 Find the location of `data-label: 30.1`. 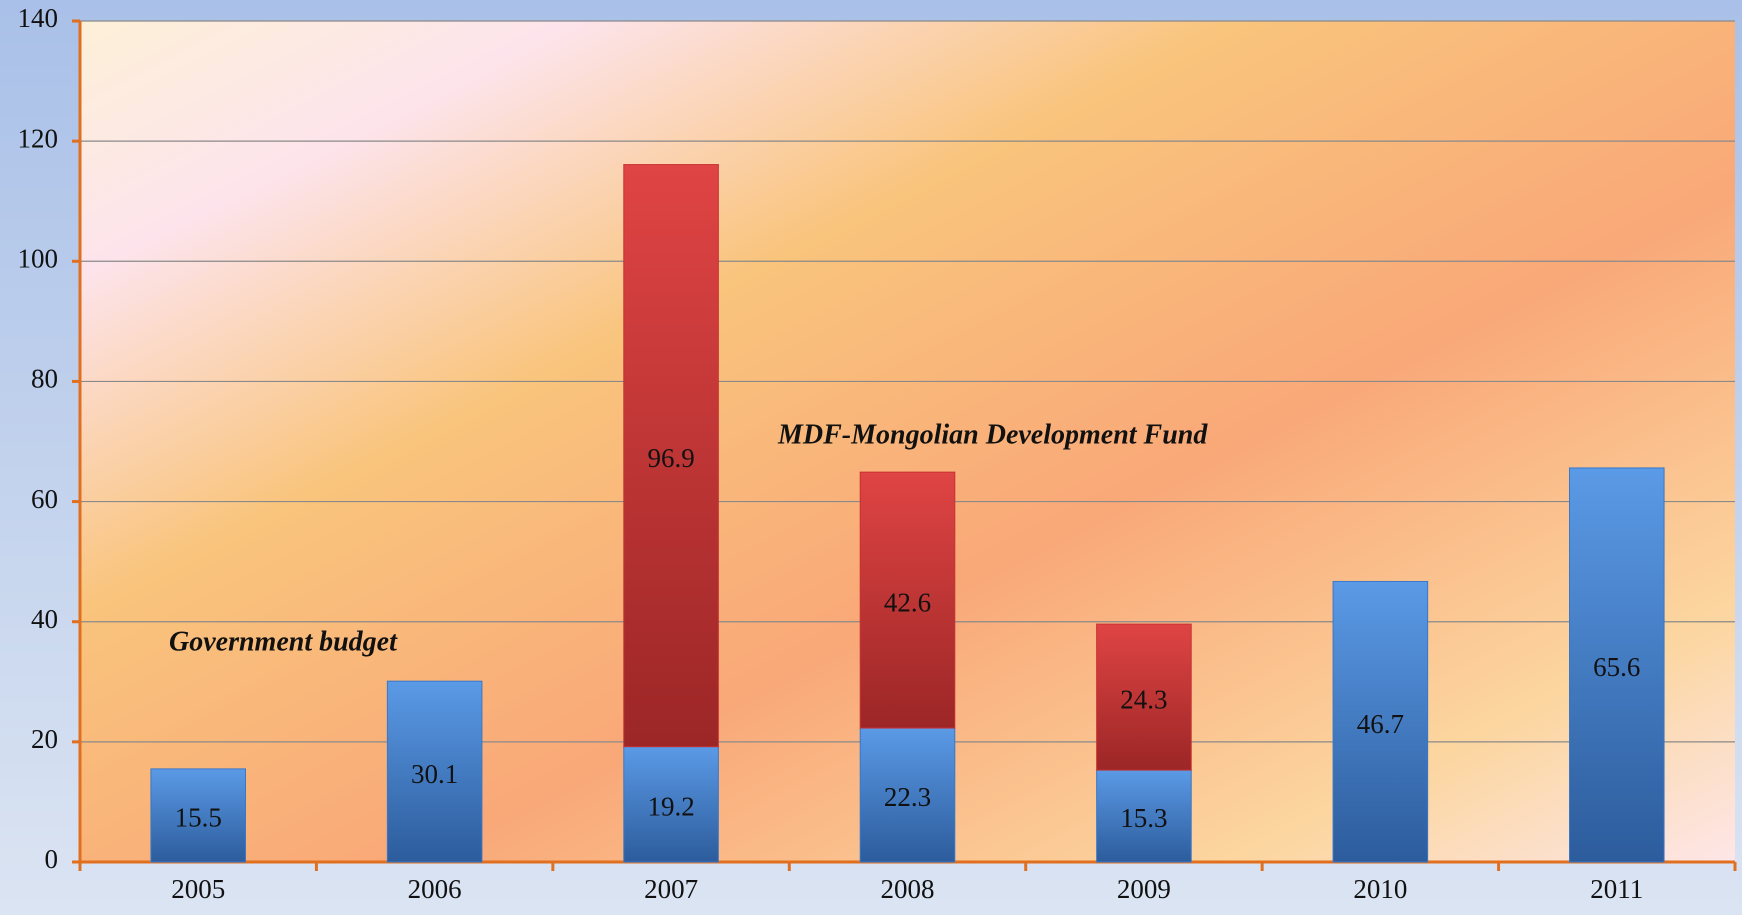

data-label: 30.1 is located at coordinates (434, 774).